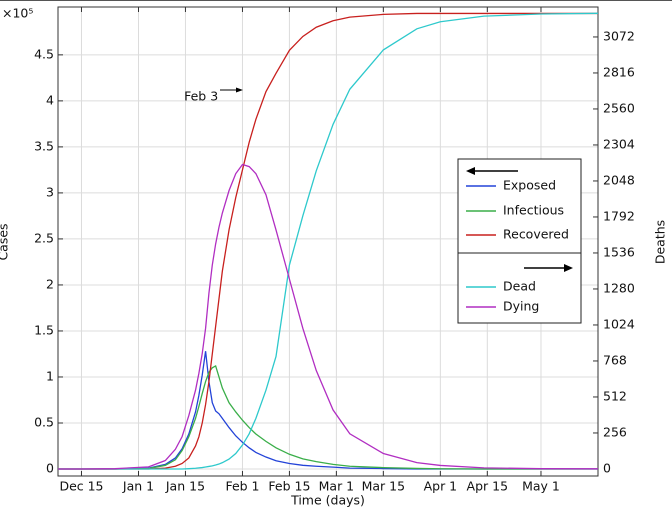  What do you see at coordinates (533, 210) in the screenshot?
I see `legend-label: Infectious` at bounding box center [533, 210].